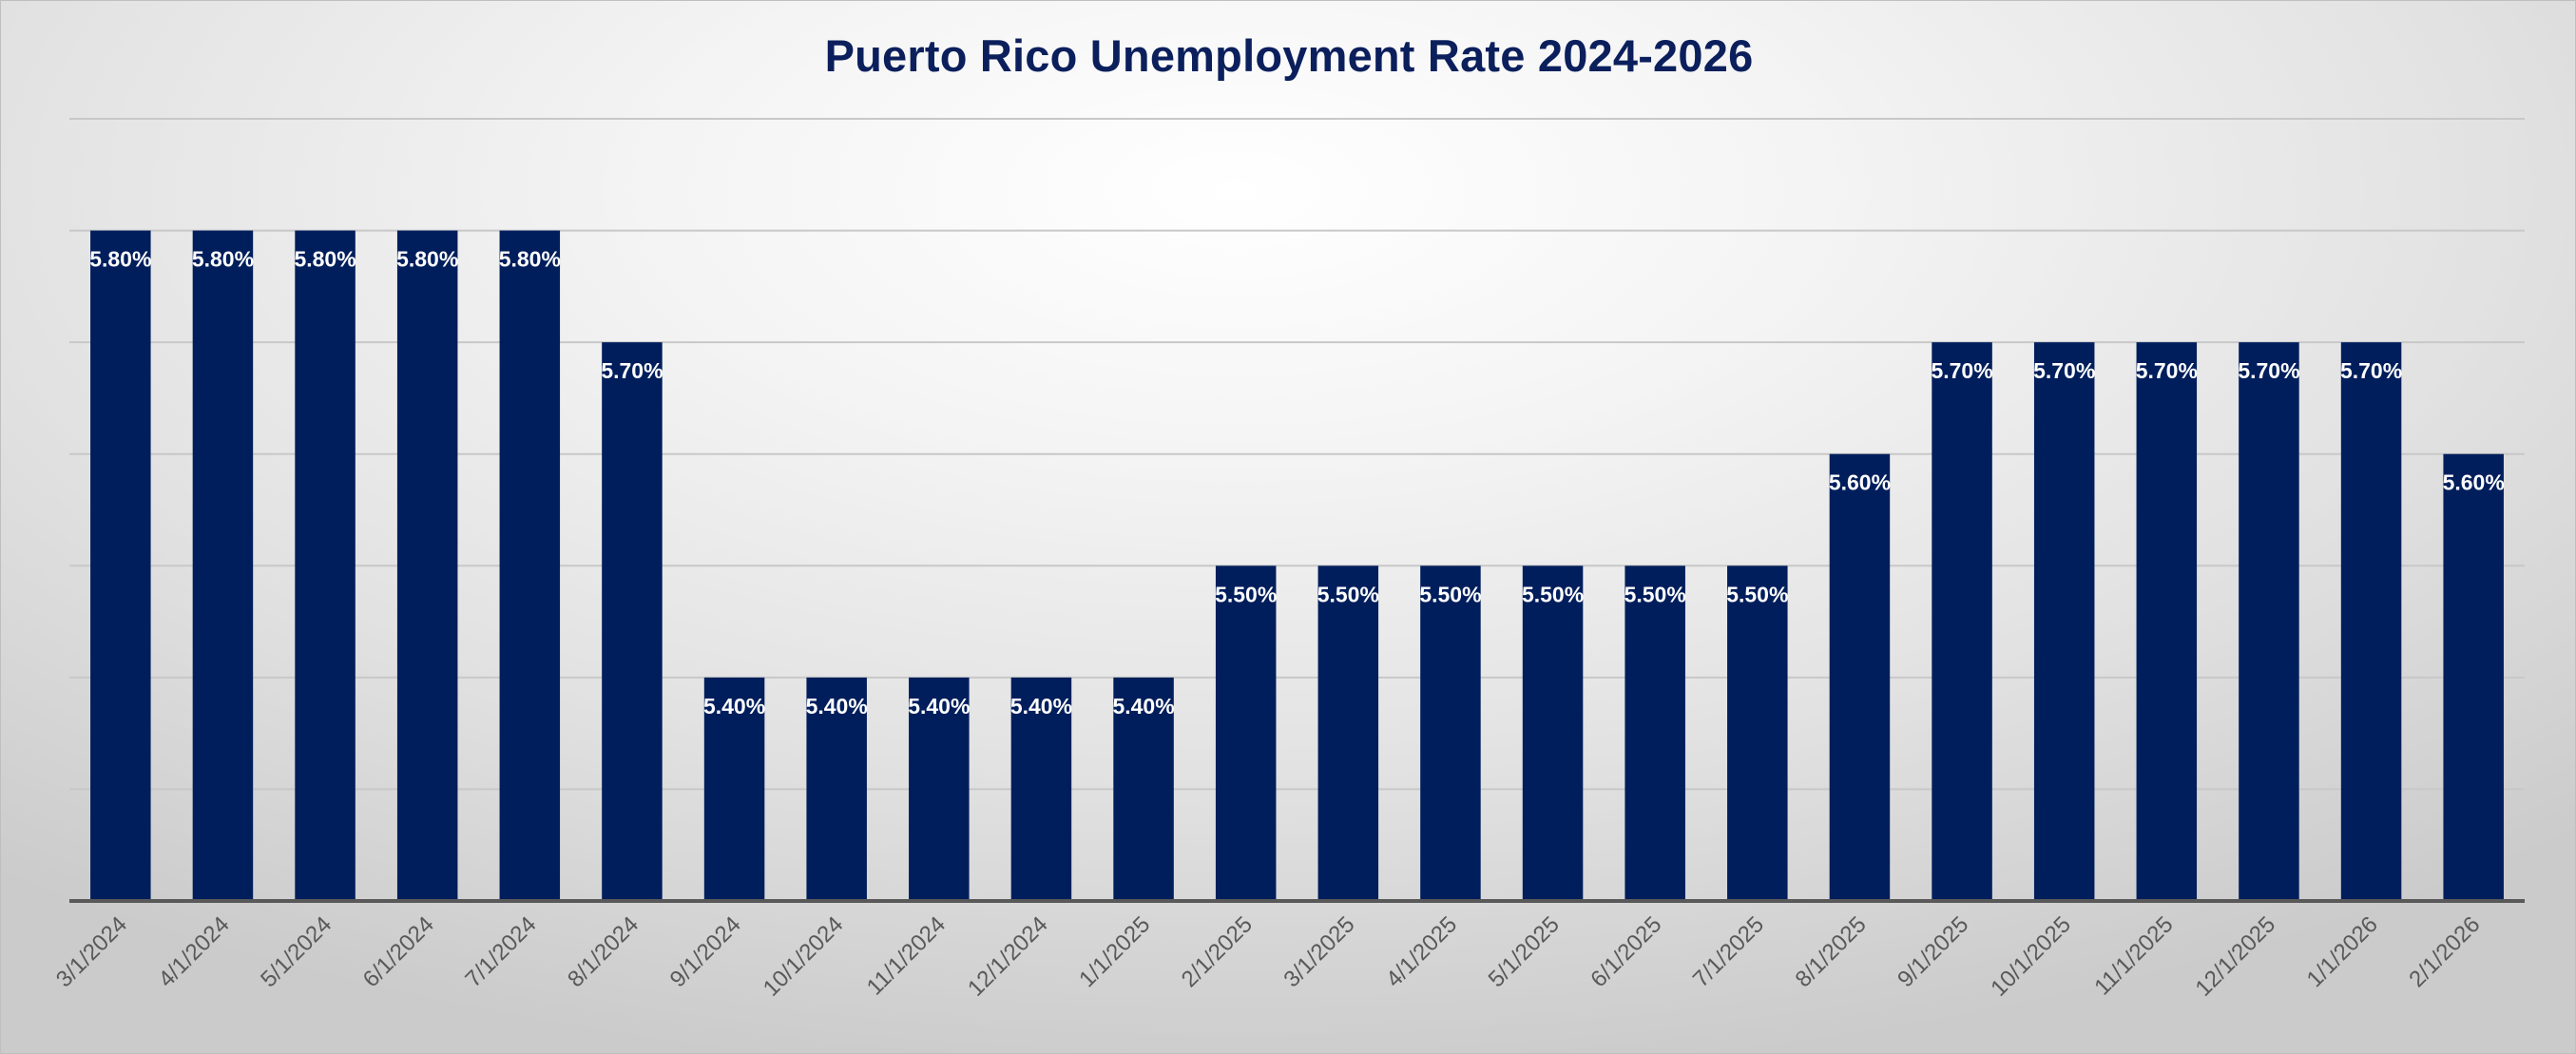  Describe the element at coordinates (1832, 951) in the screenshot. I see `x-tick-label: 8/1/2025` at that location.